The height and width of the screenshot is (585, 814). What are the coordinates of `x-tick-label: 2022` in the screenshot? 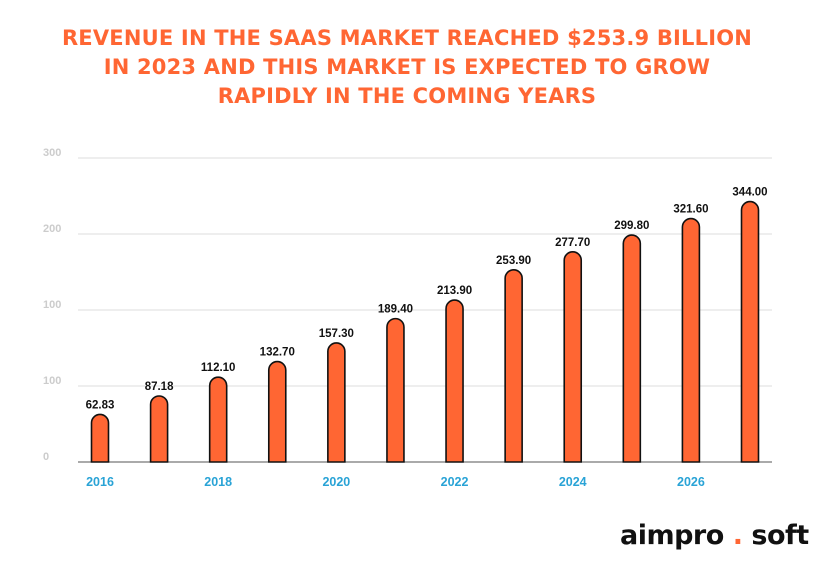 It's located at (455, 482).